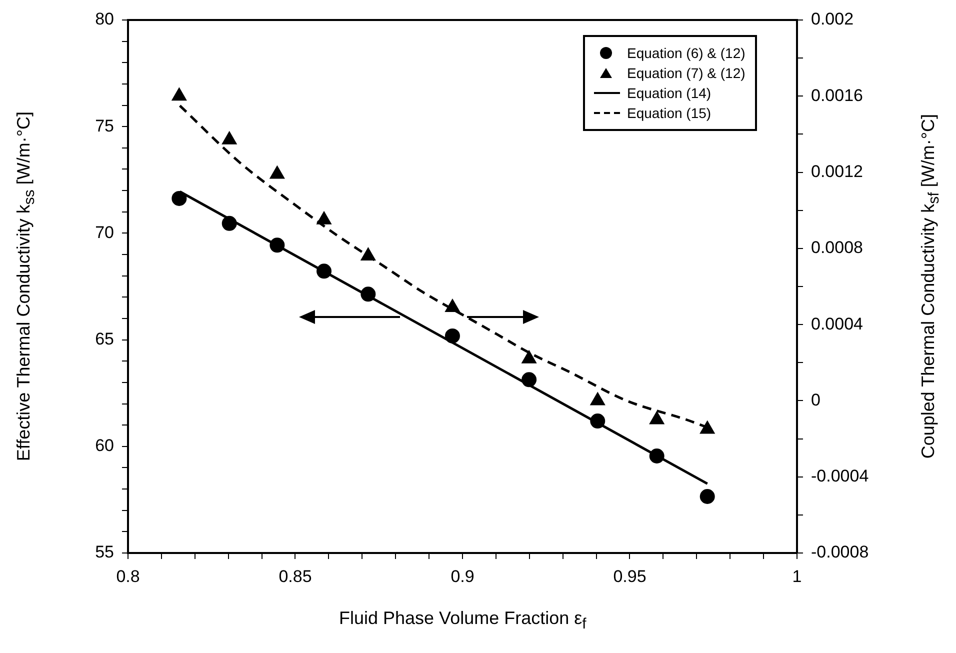  I want to click on x-axis-title: Fluid Phase Volume Fraction ε$_{f}$, so click(462, 620).